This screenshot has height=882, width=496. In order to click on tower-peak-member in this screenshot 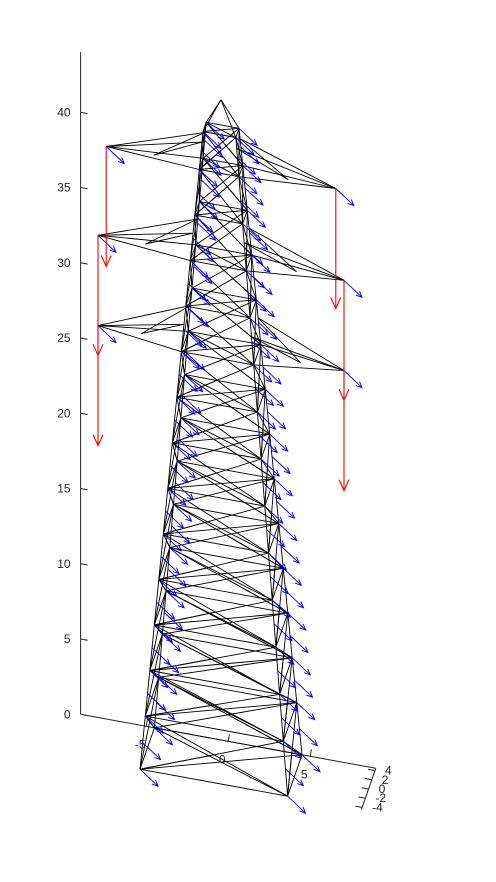, I will do `click(230, 114)`.